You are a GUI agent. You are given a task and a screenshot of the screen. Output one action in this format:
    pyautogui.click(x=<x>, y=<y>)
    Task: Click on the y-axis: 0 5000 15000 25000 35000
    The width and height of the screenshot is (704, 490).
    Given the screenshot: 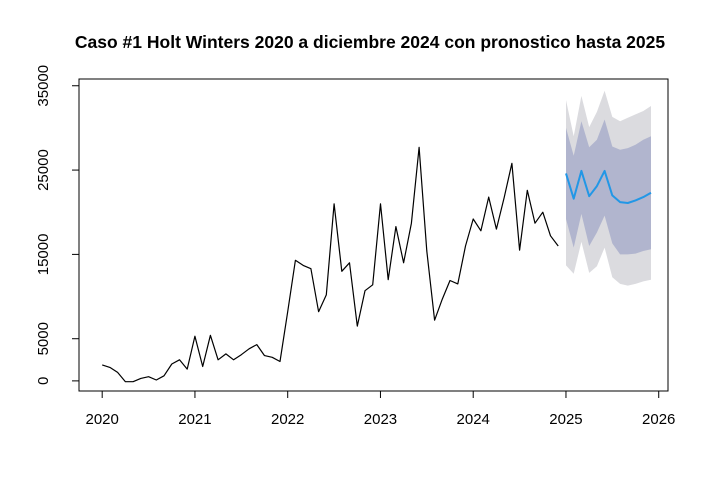 What is the action you would take?
    pyautogui.click(x=57, y=225)
    